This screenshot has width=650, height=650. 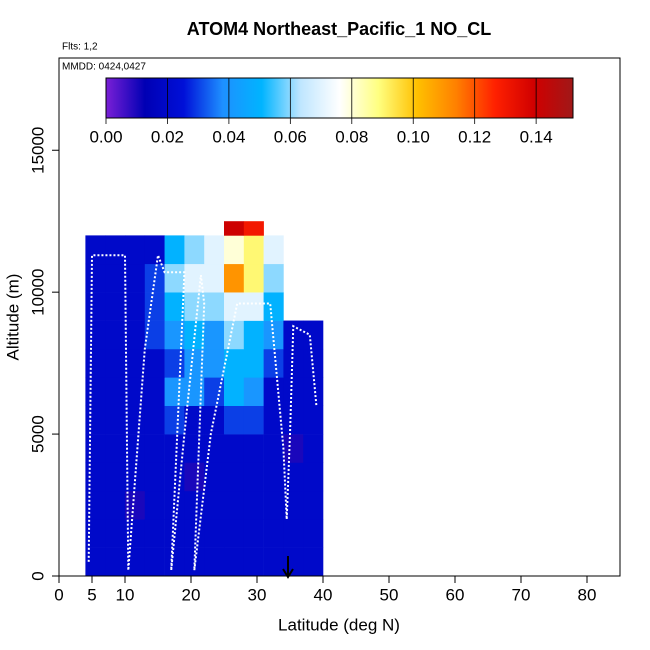 I want to click on chart-title: ATOM4 Northeast_Pacific_1 NO_CL, so click(x=339, y=29).